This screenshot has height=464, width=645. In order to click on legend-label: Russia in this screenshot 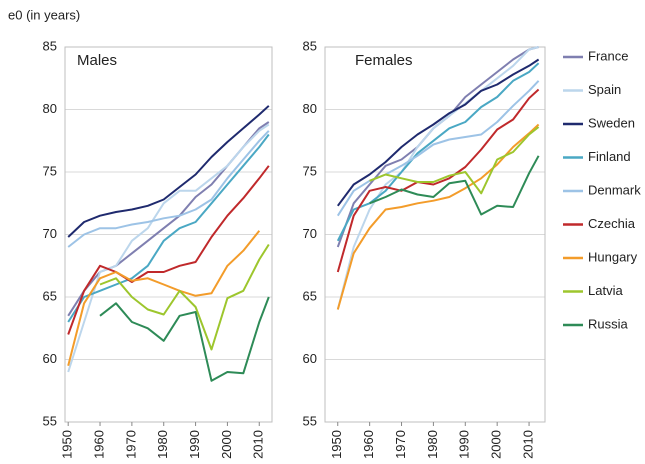, I will do `click(608, 323)`.